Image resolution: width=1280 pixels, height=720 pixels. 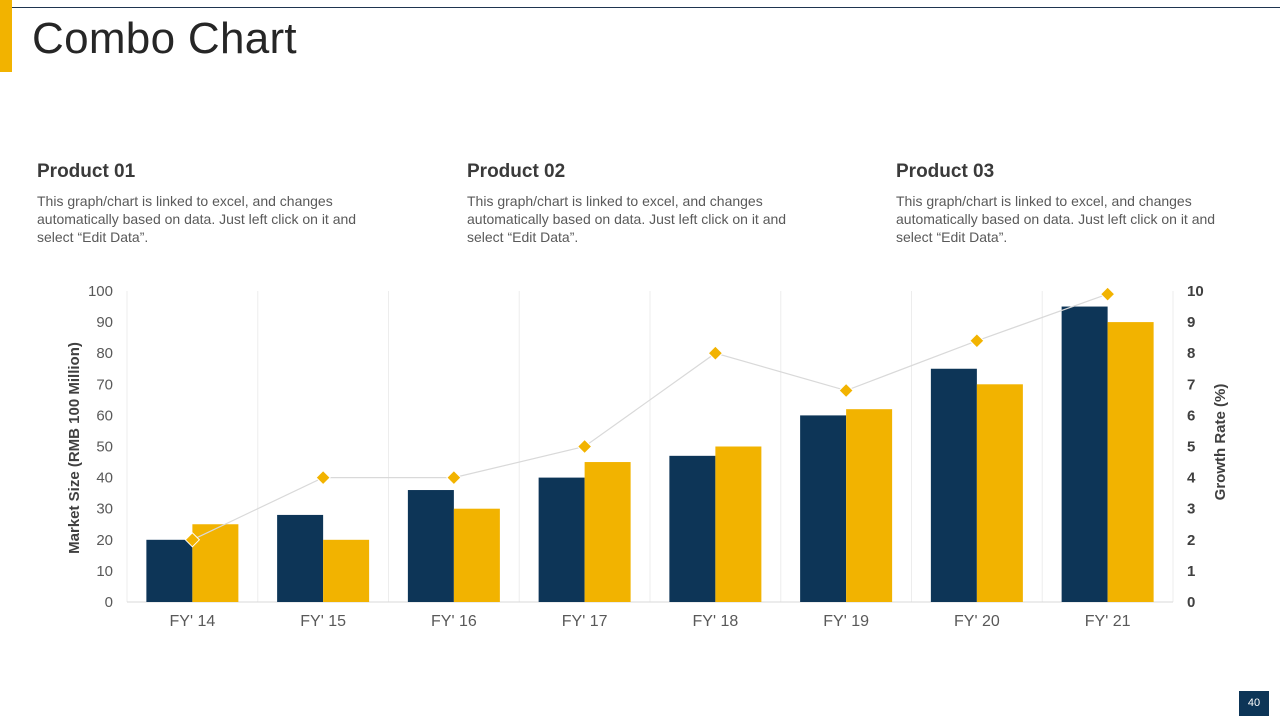 What do you see at coordinates (585, 621) in the screenshot?
I see `x-tick-label: FY' 17` at bounding box center [585, 621].